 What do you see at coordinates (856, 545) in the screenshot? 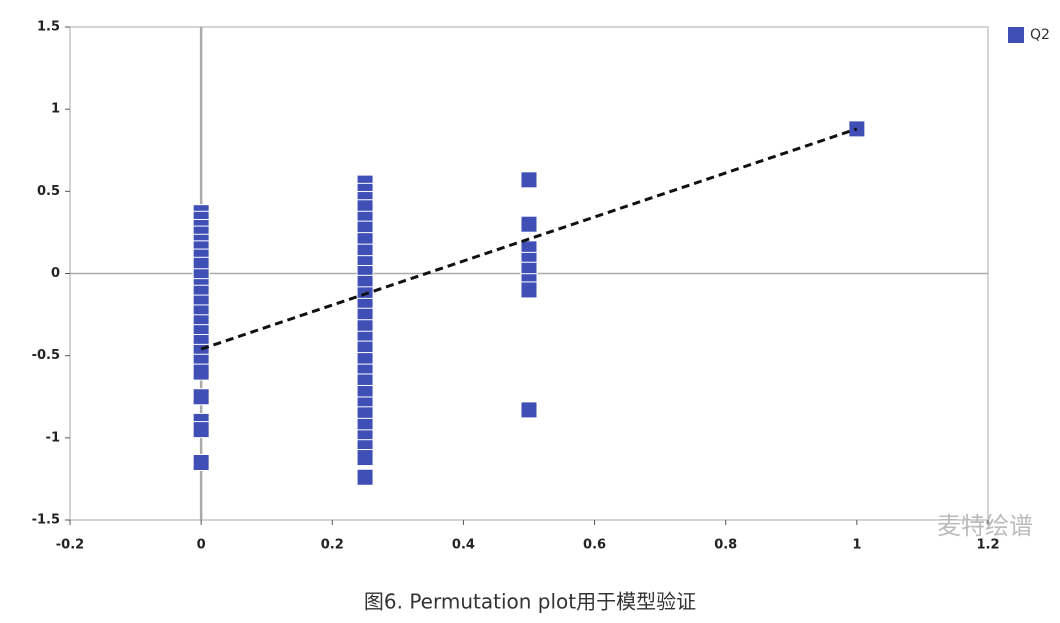
I see `x-tick-label: 1` at bounding box center [856, 545].